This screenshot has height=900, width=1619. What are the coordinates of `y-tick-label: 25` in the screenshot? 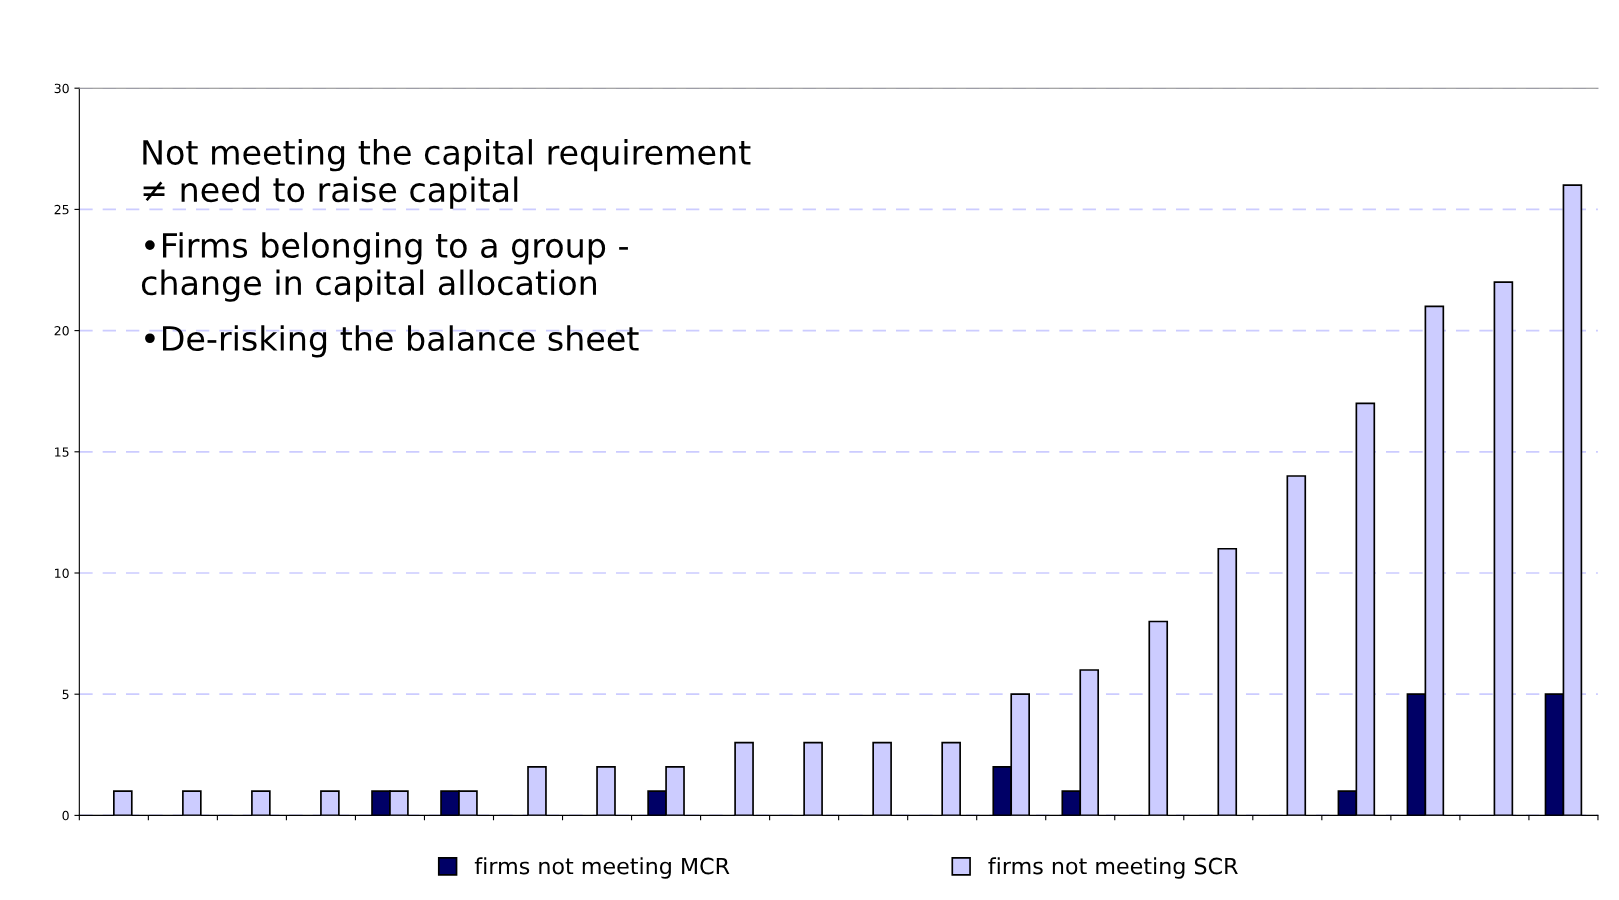 It's located at (61, 209).